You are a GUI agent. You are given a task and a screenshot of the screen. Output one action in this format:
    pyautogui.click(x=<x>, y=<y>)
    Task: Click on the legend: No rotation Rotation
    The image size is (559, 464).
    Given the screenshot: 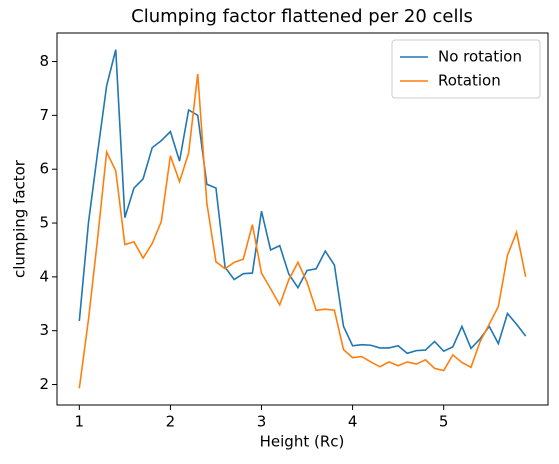 What is the action you would take?
    pyautogui.click(x=466, y=69)
    